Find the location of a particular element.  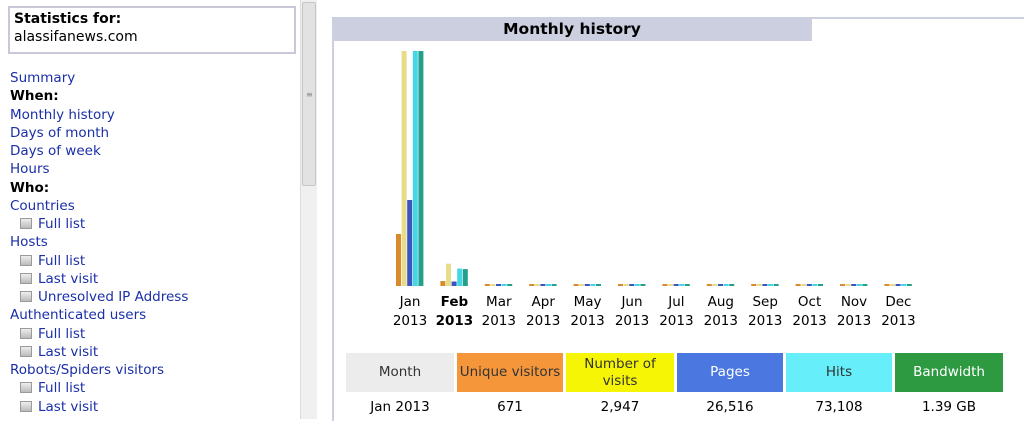

x-tick-month: Jan is located at coordinates (410, 302).